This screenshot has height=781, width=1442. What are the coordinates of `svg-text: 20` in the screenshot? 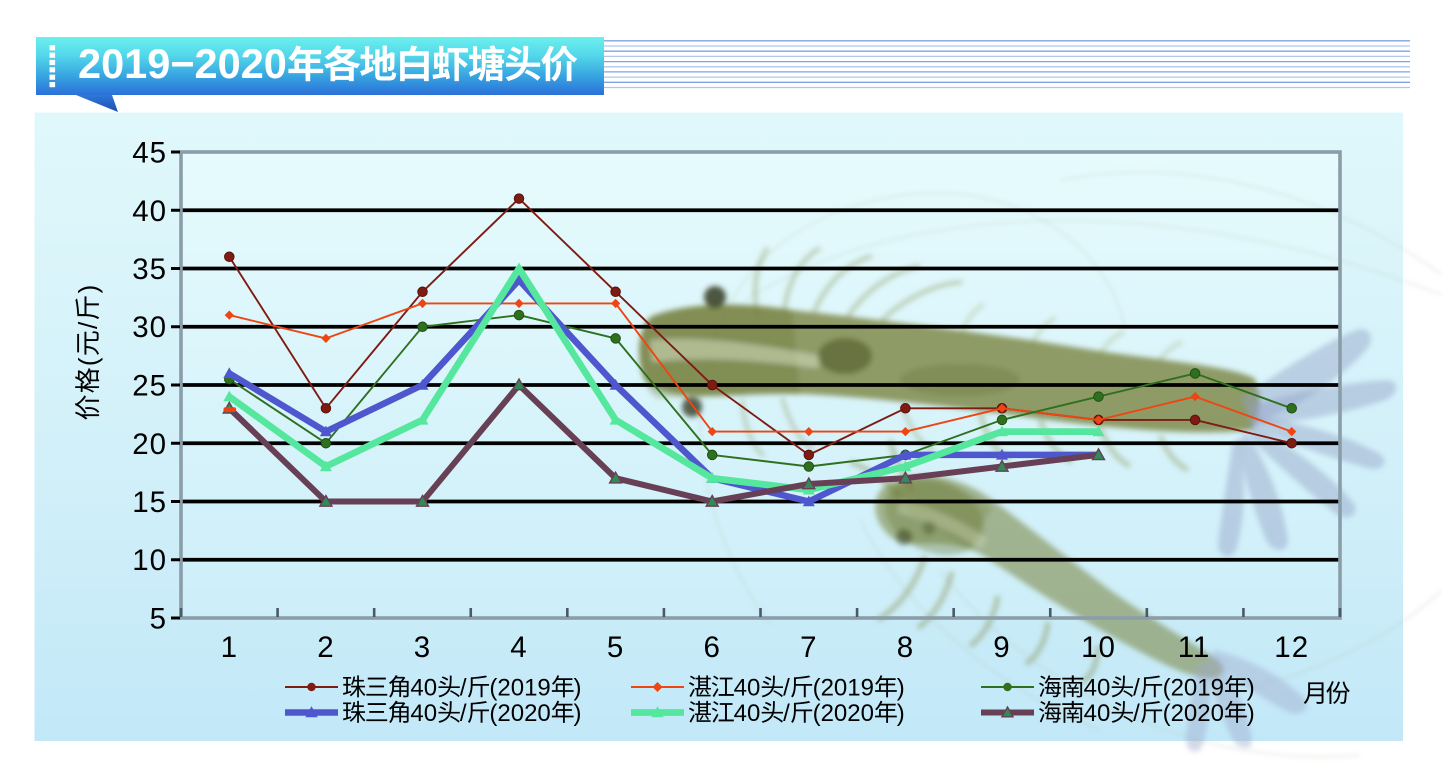 It's located at (149, 444).